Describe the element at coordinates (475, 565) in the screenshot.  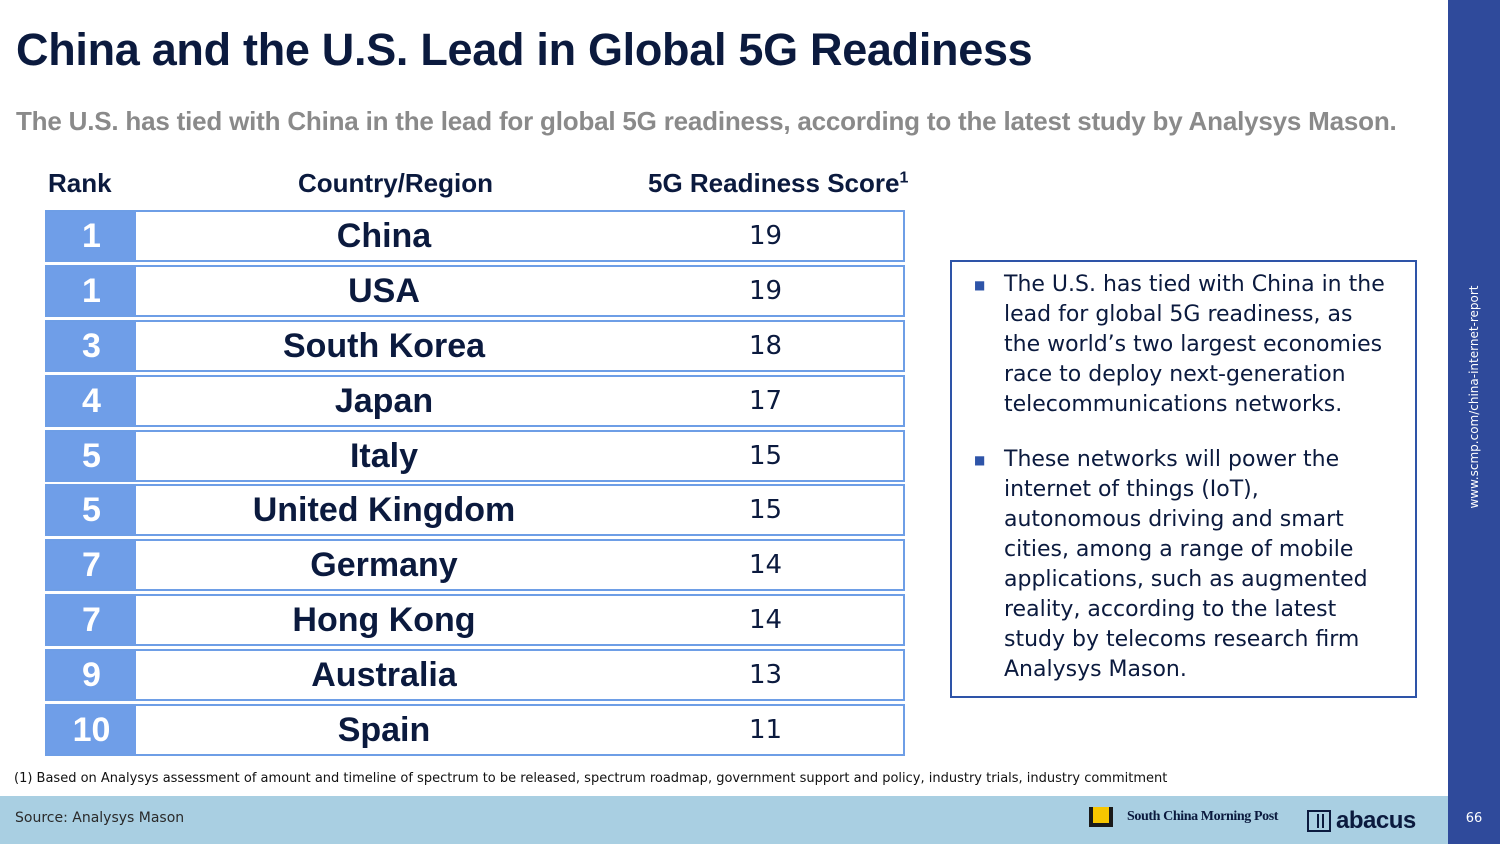
I see `table-row: 7 Germany 14` at that location.